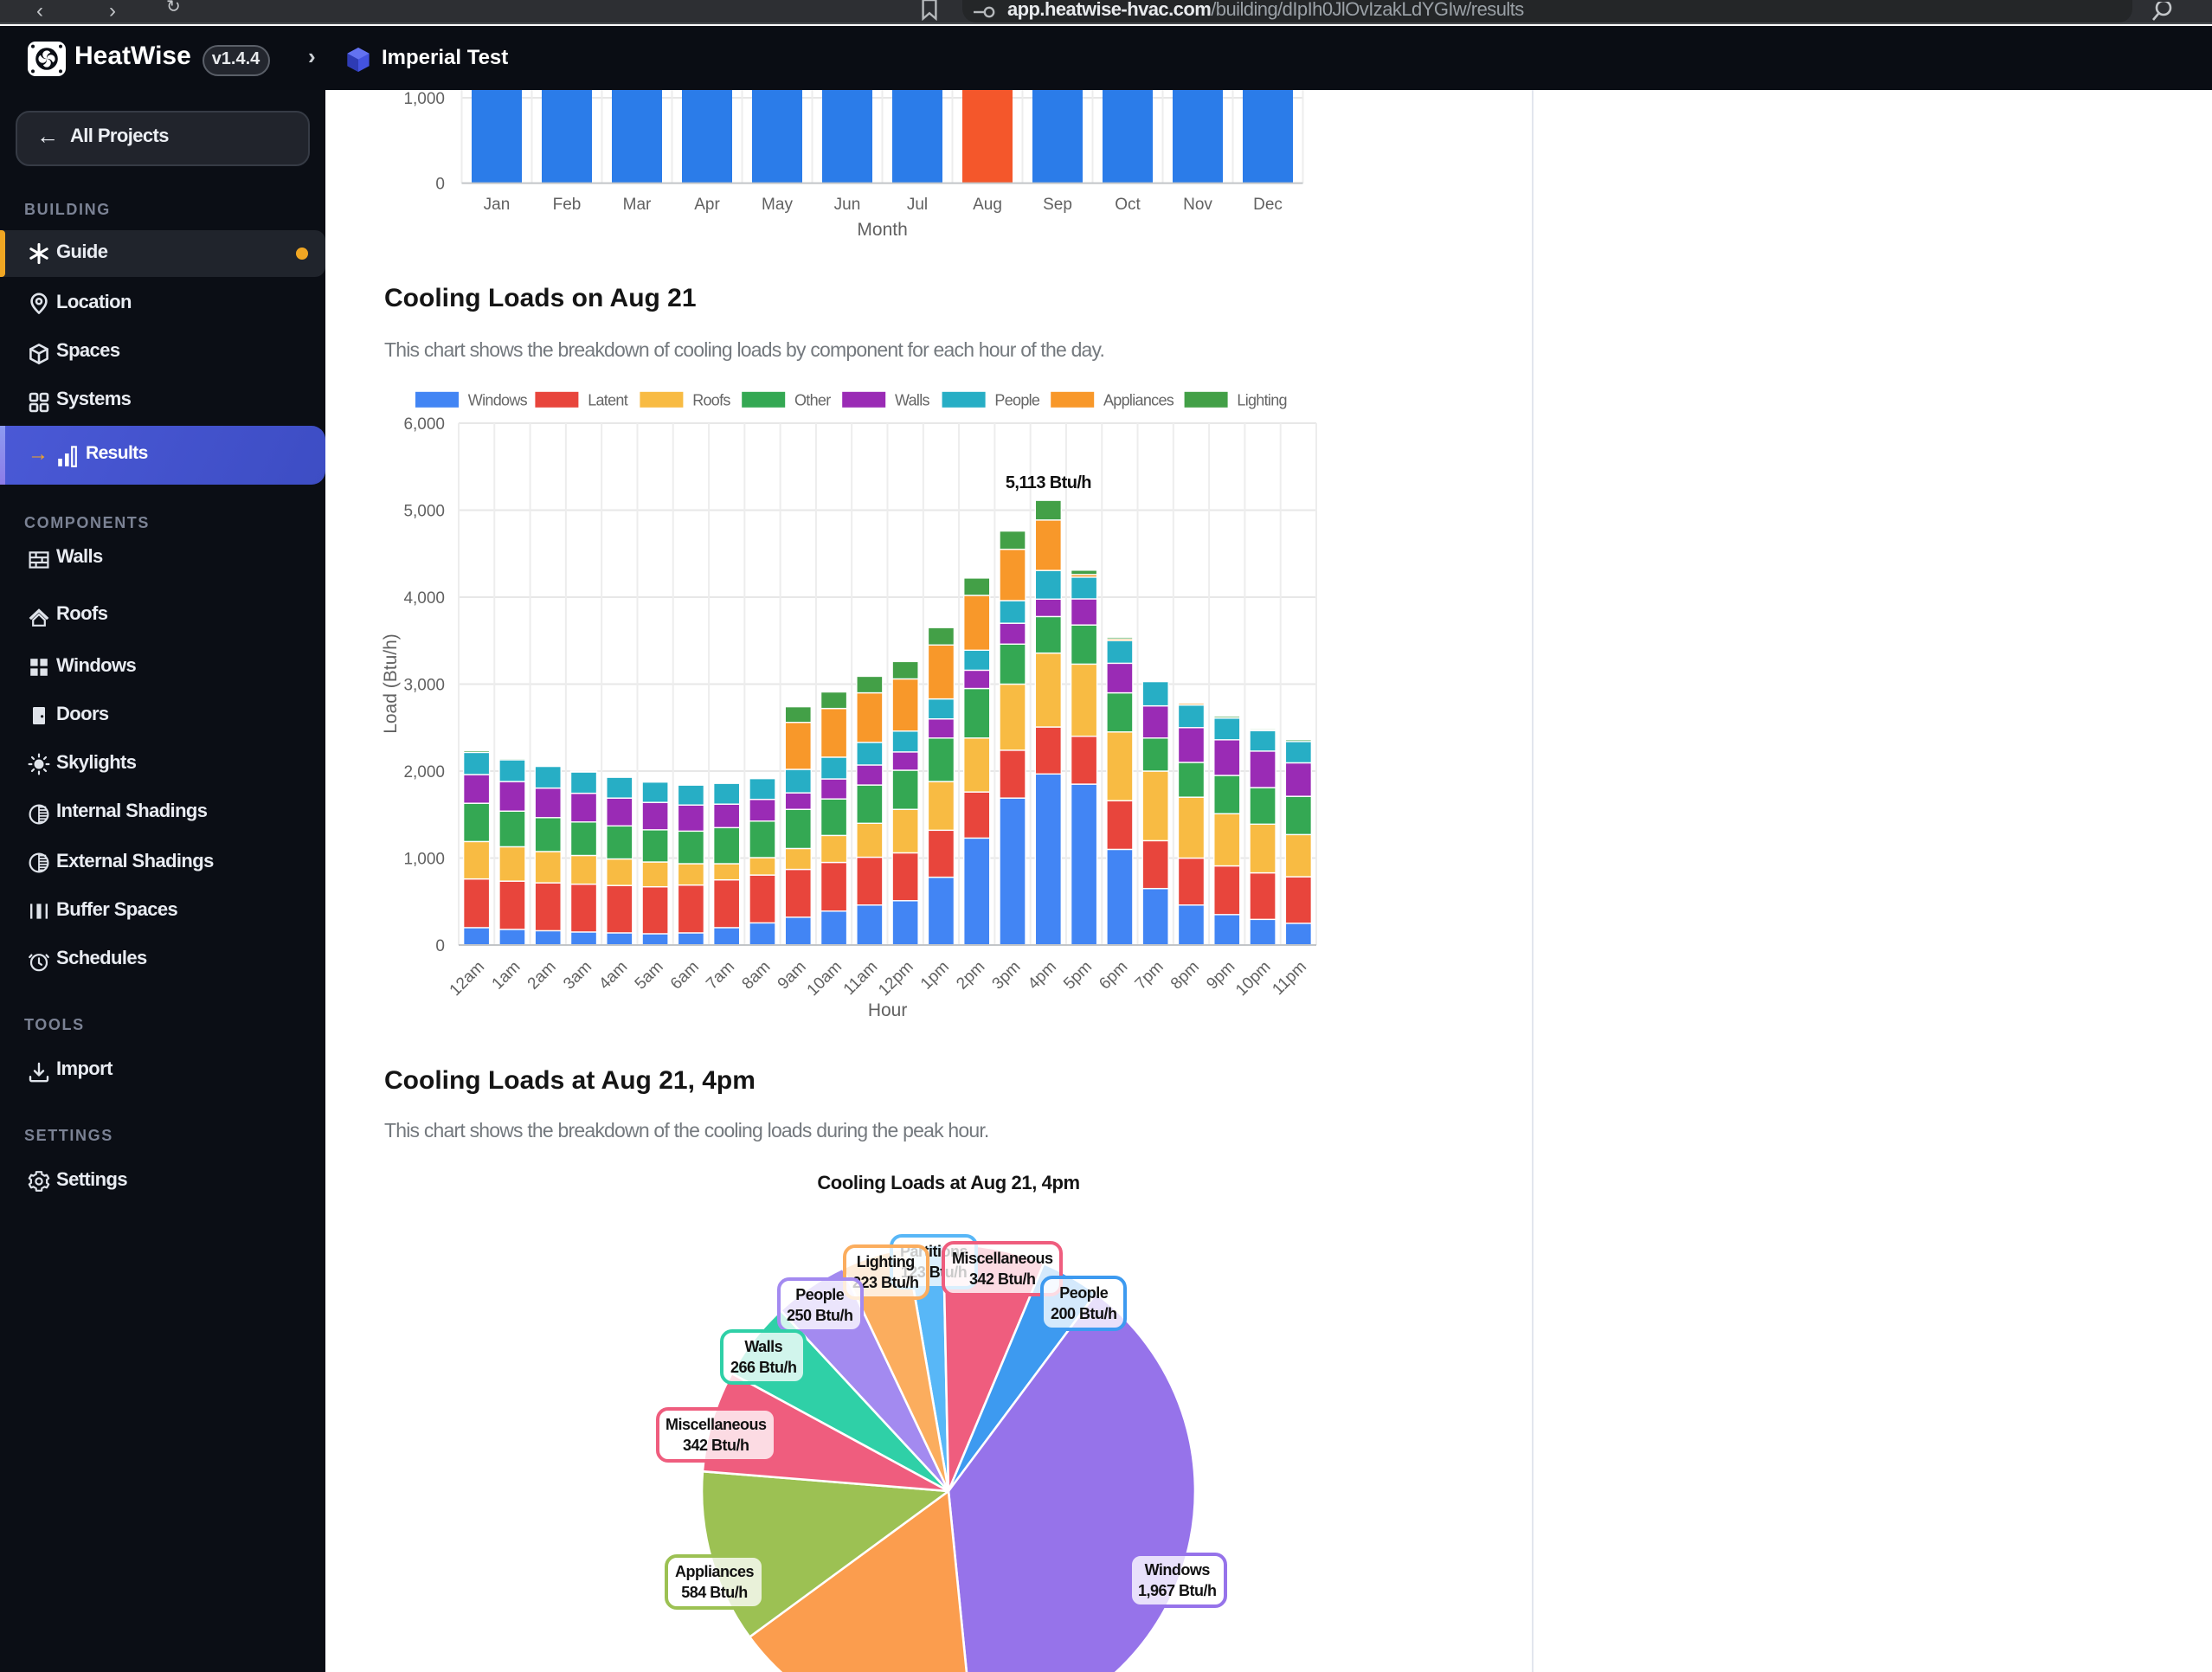 This screenshot has width=2212, height=1672. What do you see at coordinates (707, 204) in the screenshot?
I see `svg-text: Apr` at bounding box center [707, 204].